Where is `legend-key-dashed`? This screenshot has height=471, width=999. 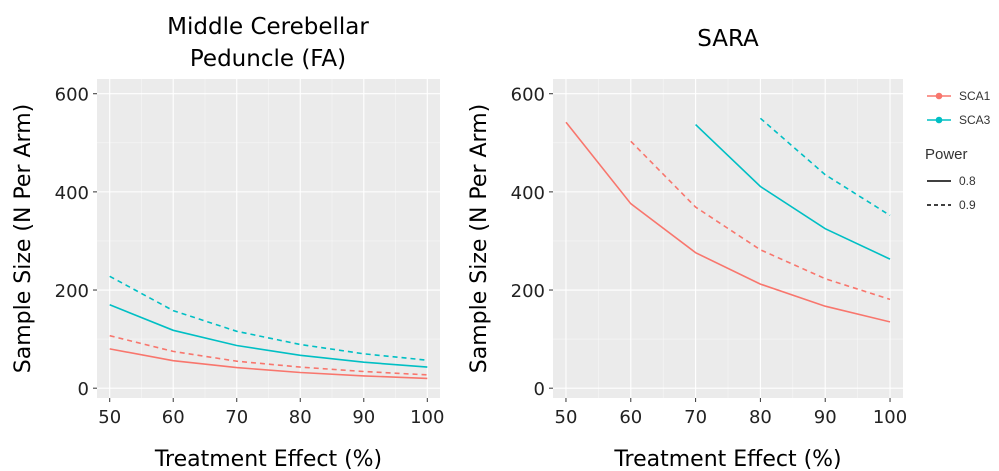
legend-key-dashed is located at coordinates (939, 205).